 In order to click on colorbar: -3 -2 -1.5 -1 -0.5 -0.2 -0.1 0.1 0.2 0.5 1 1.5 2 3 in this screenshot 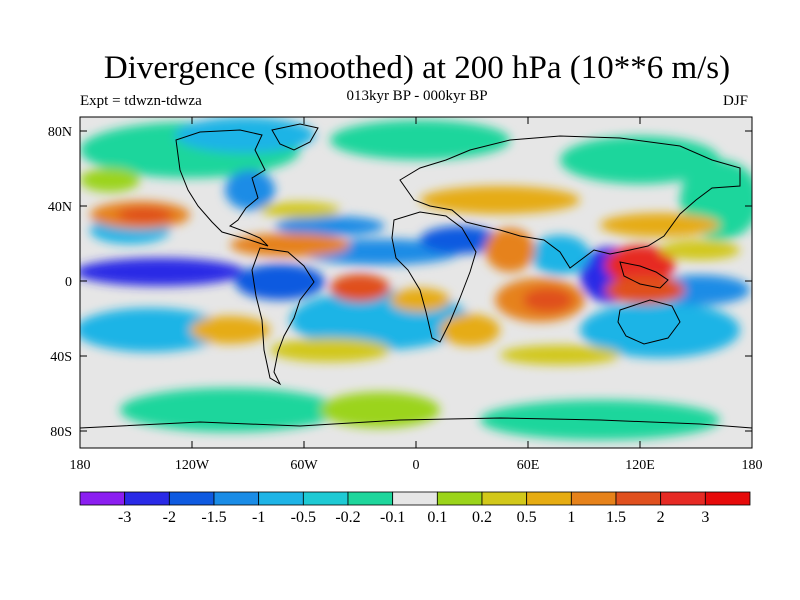, I will do `click(415, 508)`.